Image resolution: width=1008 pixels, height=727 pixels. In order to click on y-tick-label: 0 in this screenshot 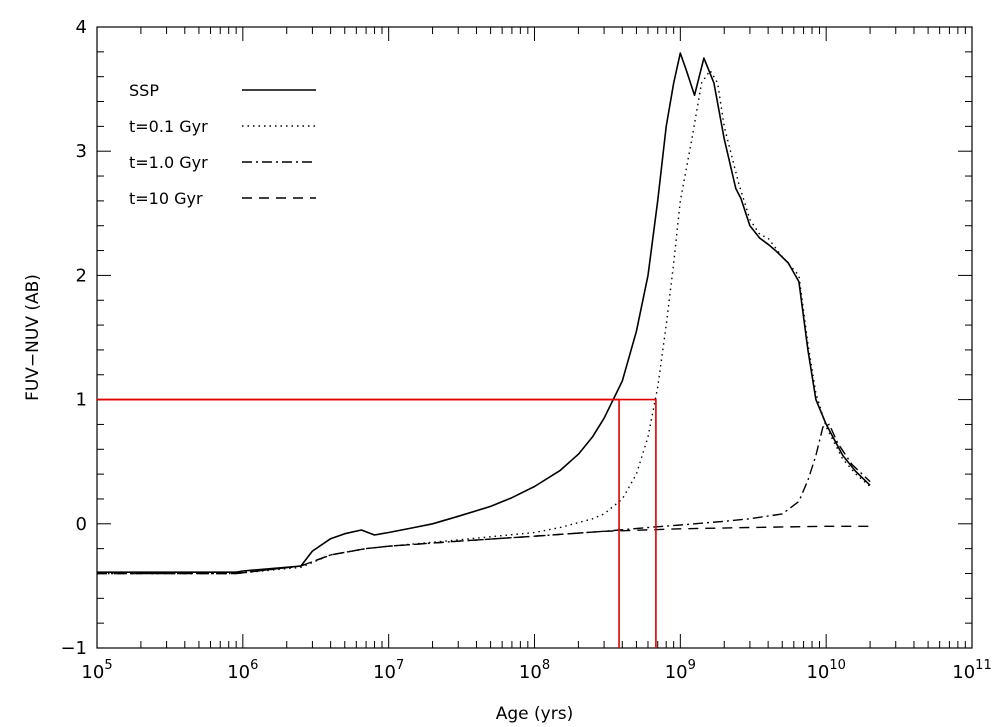, I will do `click(81, 524)`.